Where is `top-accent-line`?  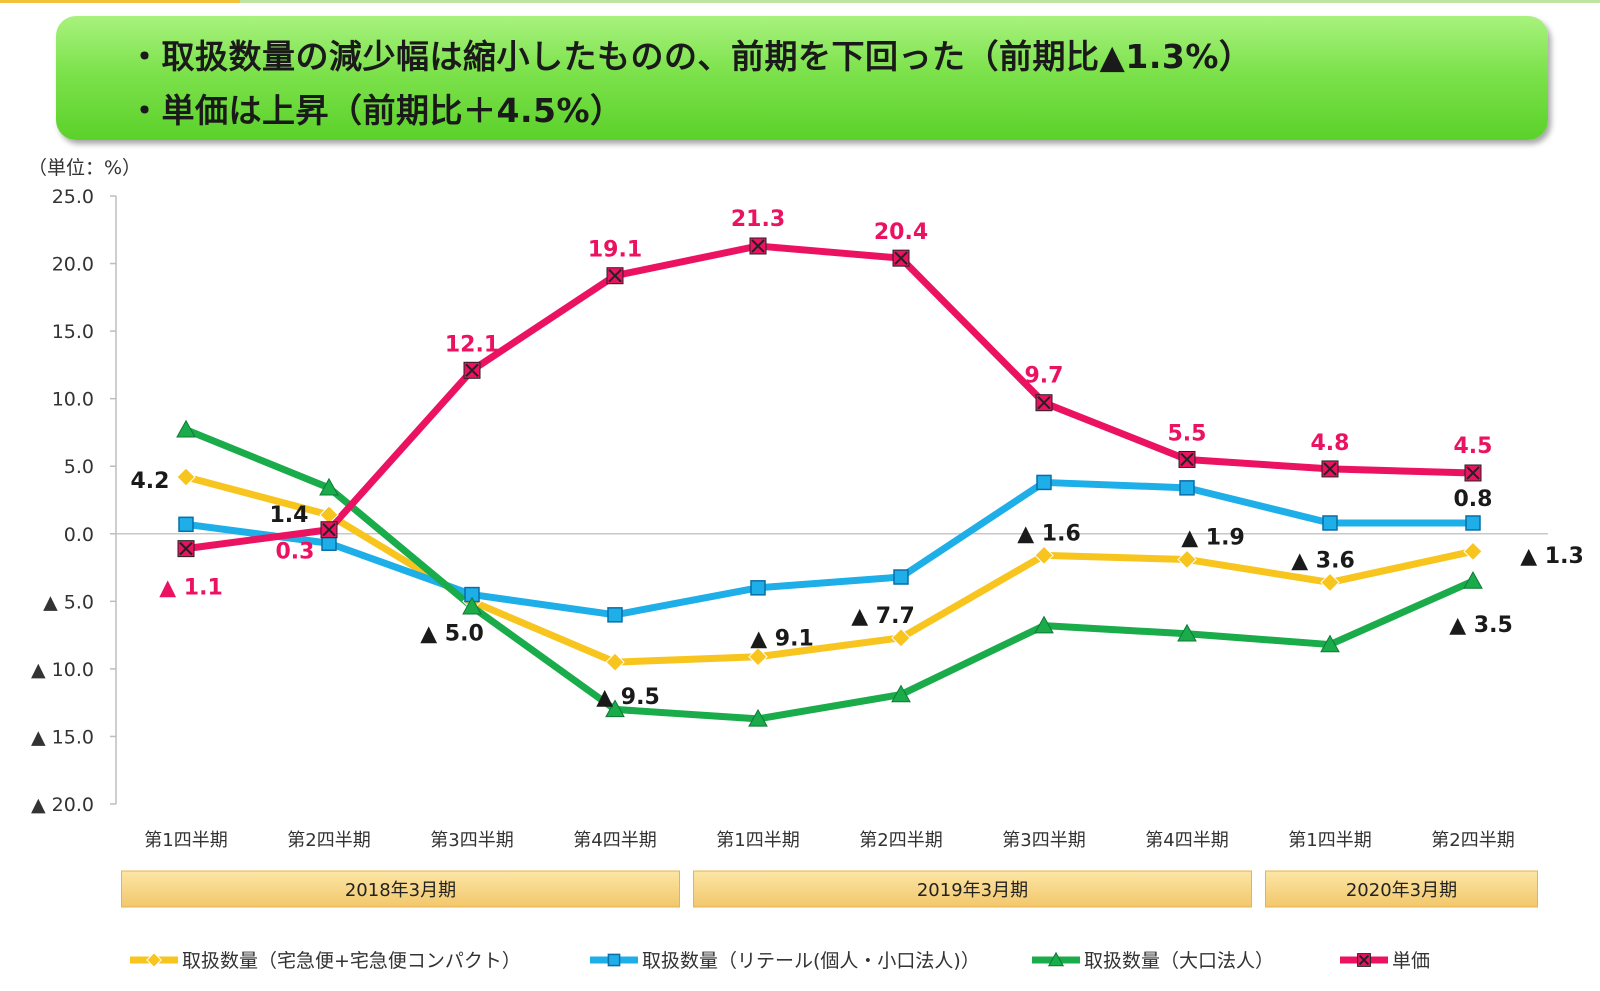 top-accent-line is located at coordinates (800, 1).